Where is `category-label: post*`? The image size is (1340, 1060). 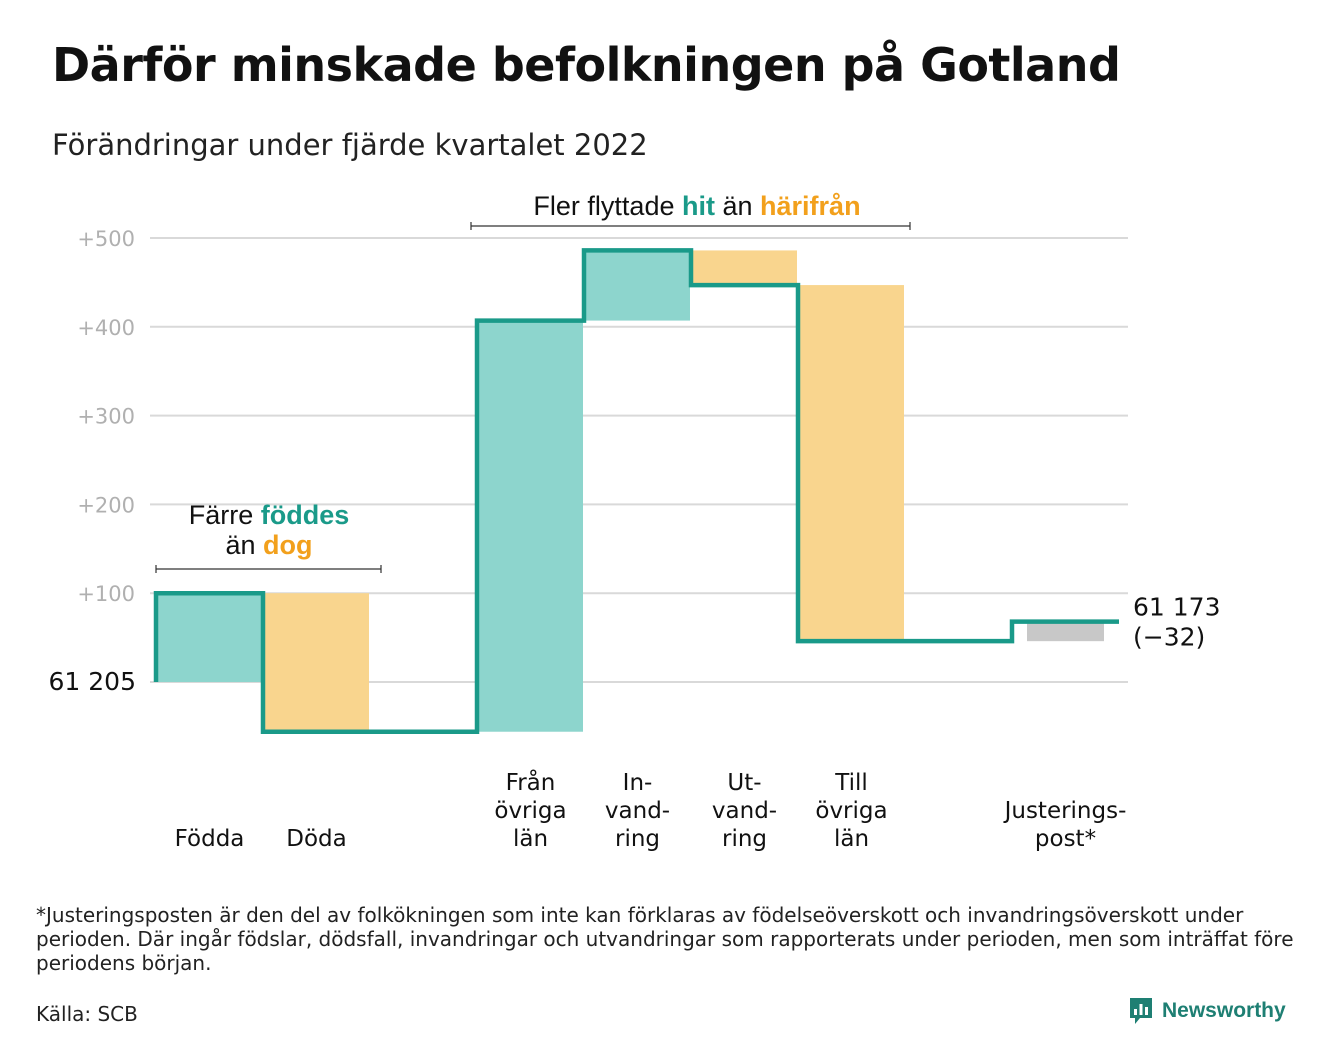 category-label: post* is located at coordinates (1065, 839).